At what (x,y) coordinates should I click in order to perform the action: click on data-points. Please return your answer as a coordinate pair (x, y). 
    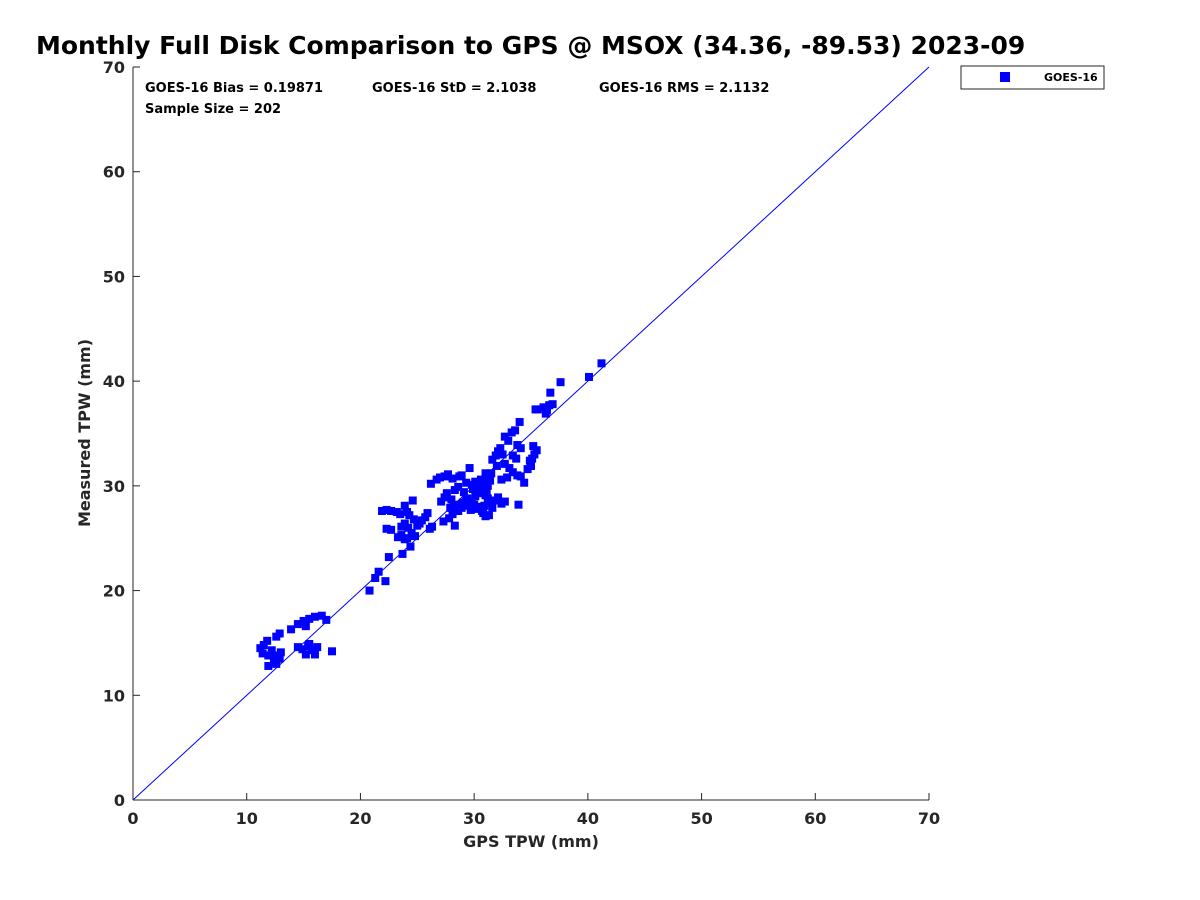
    Looking at the image, I should click on (431, 514).